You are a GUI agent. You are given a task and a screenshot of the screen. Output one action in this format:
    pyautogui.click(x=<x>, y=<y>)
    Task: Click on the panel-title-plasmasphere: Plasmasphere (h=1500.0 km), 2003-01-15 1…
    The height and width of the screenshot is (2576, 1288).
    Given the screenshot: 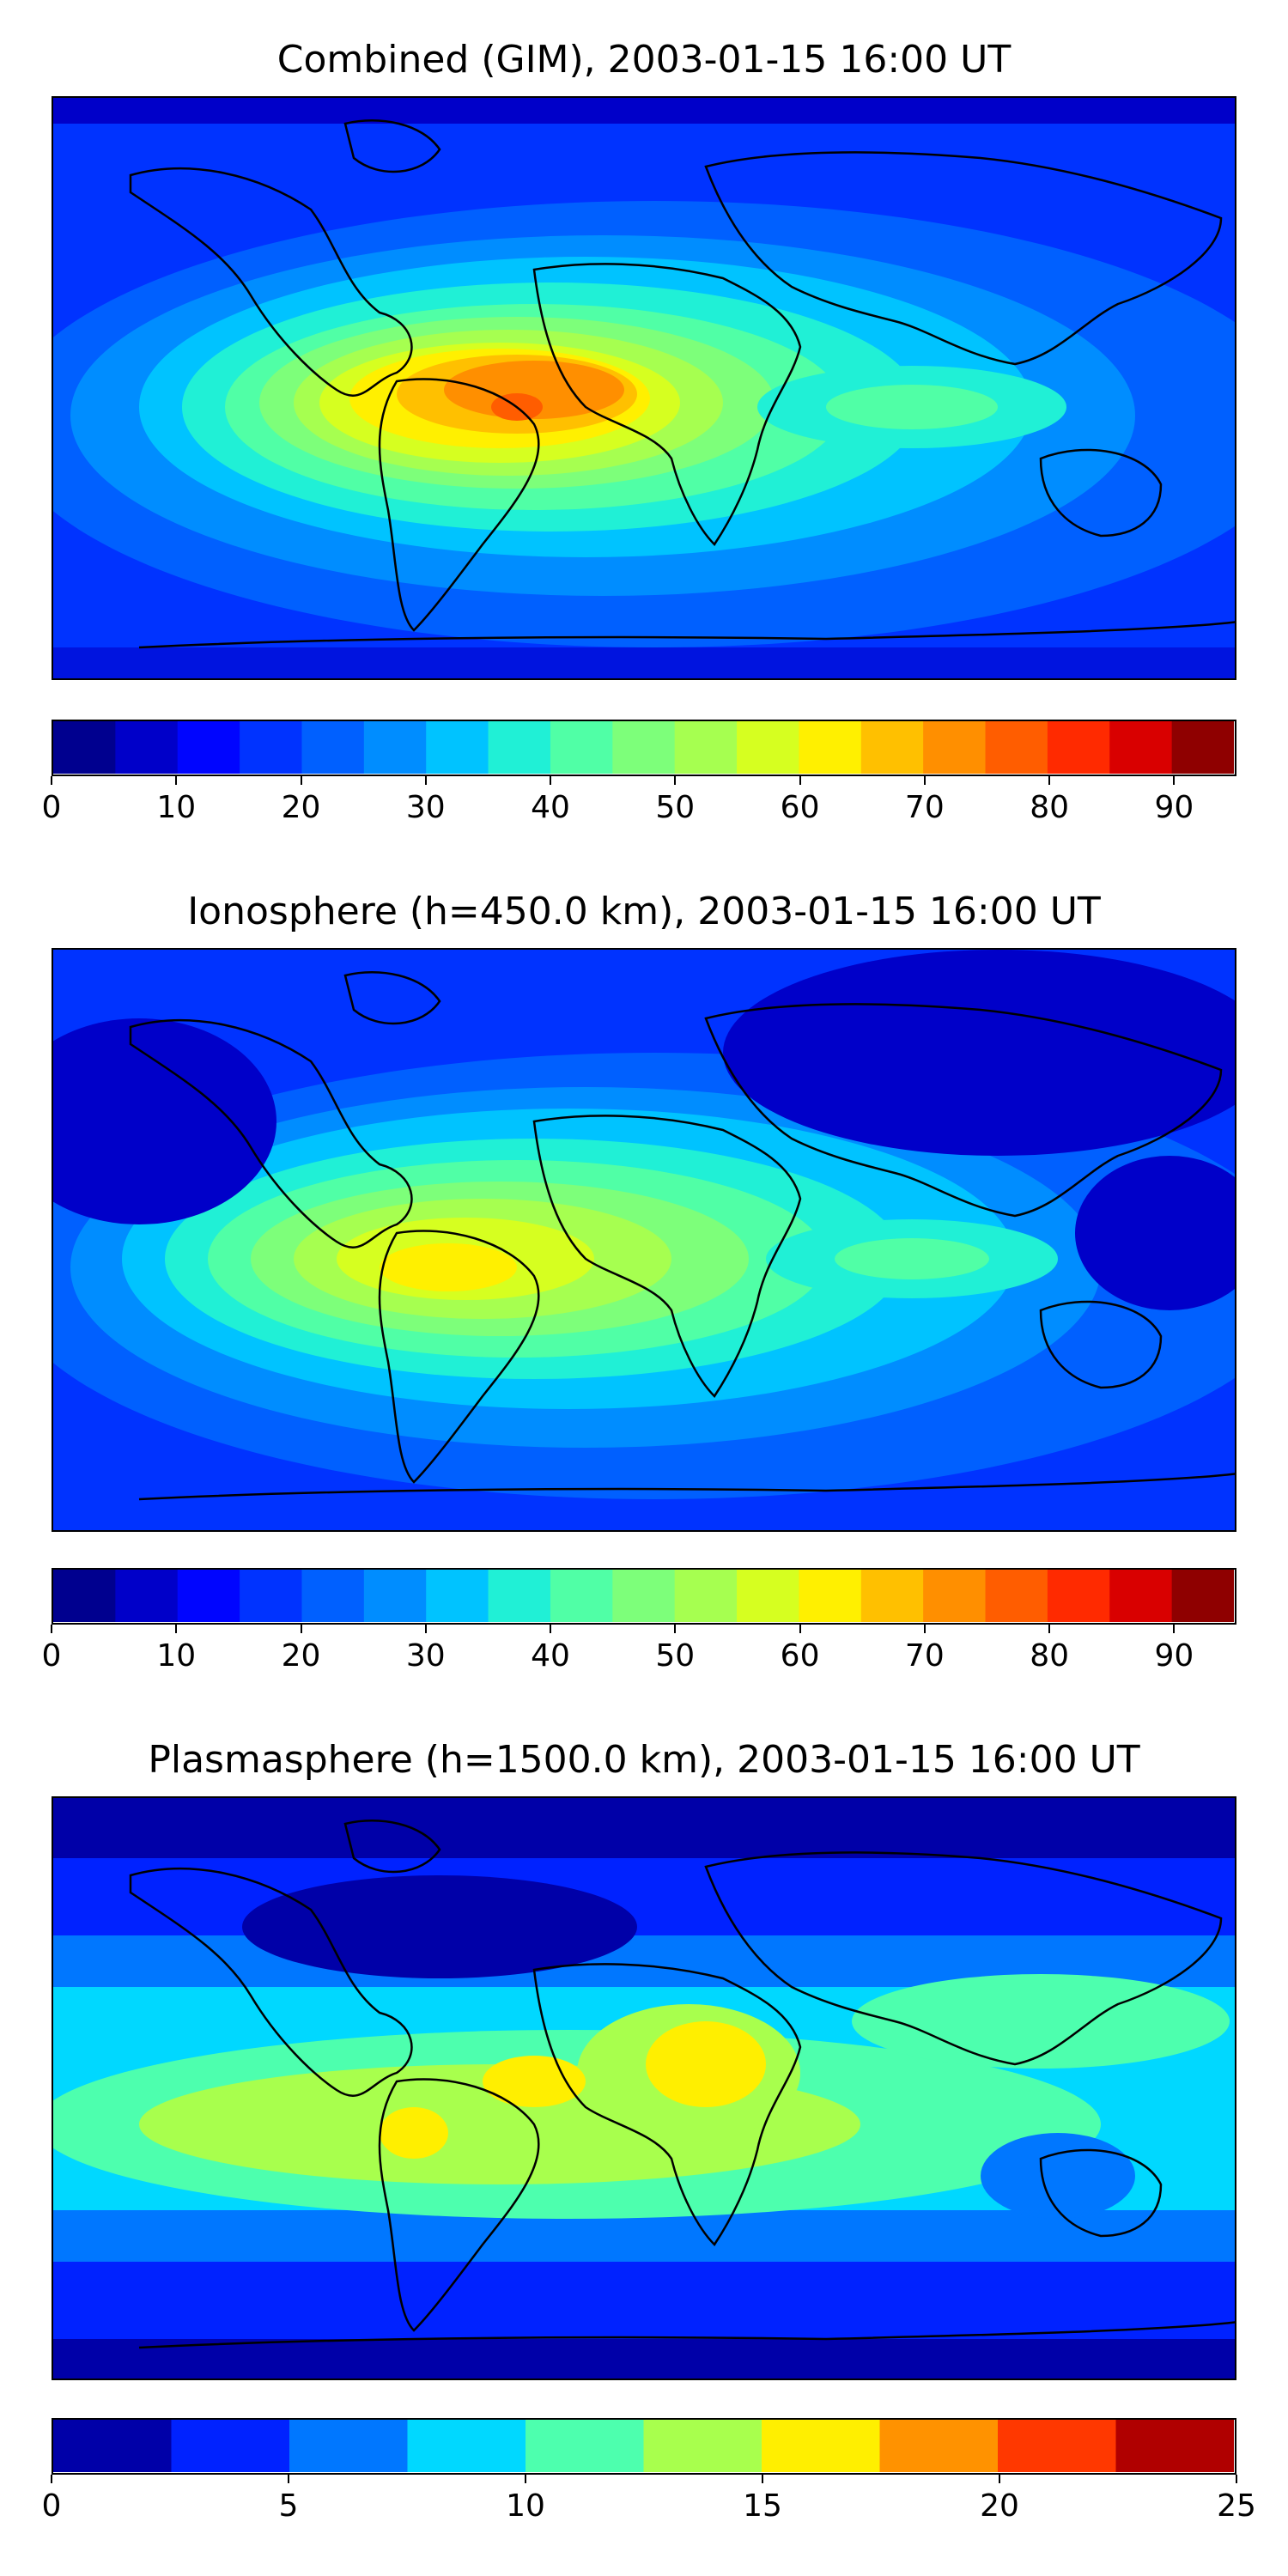 What is the action you would take?
    pyautogui.click(x=644, y=1760)
    